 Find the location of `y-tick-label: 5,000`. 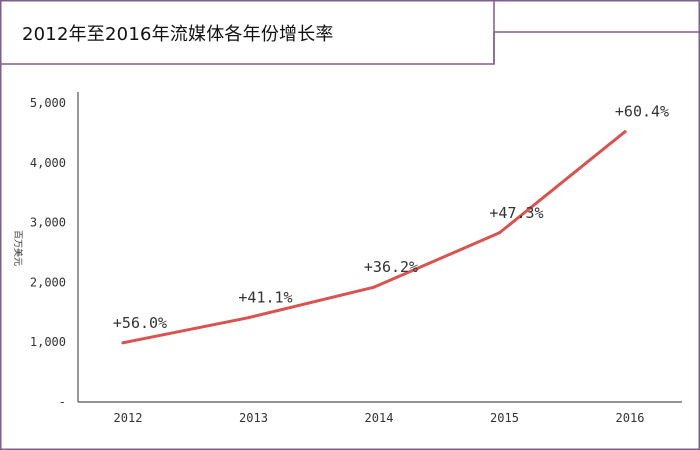

y-tick-label: 5,000 is located at coordinates (48, 103).